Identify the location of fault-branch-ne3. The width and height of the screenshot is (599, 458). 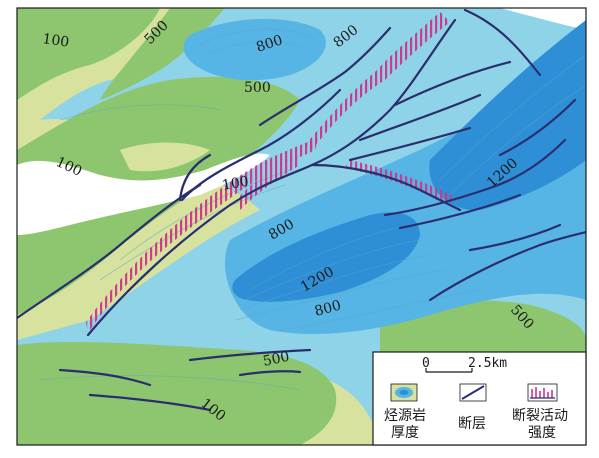
(410, 144).